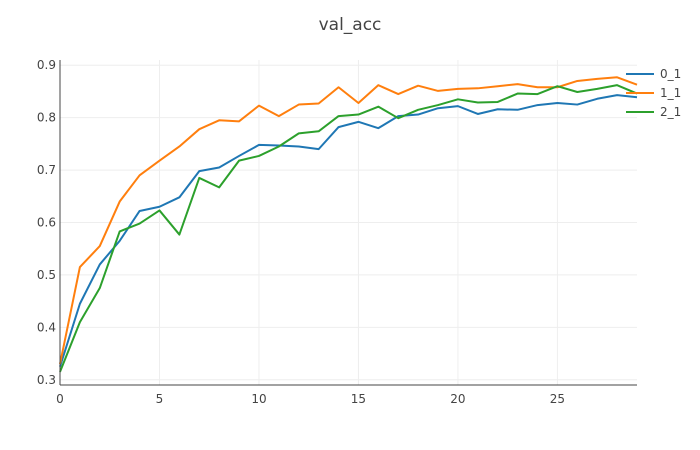 This screenshot has height=450, width=700. I want to click on legend-item: 1_1, so click(653, 93).